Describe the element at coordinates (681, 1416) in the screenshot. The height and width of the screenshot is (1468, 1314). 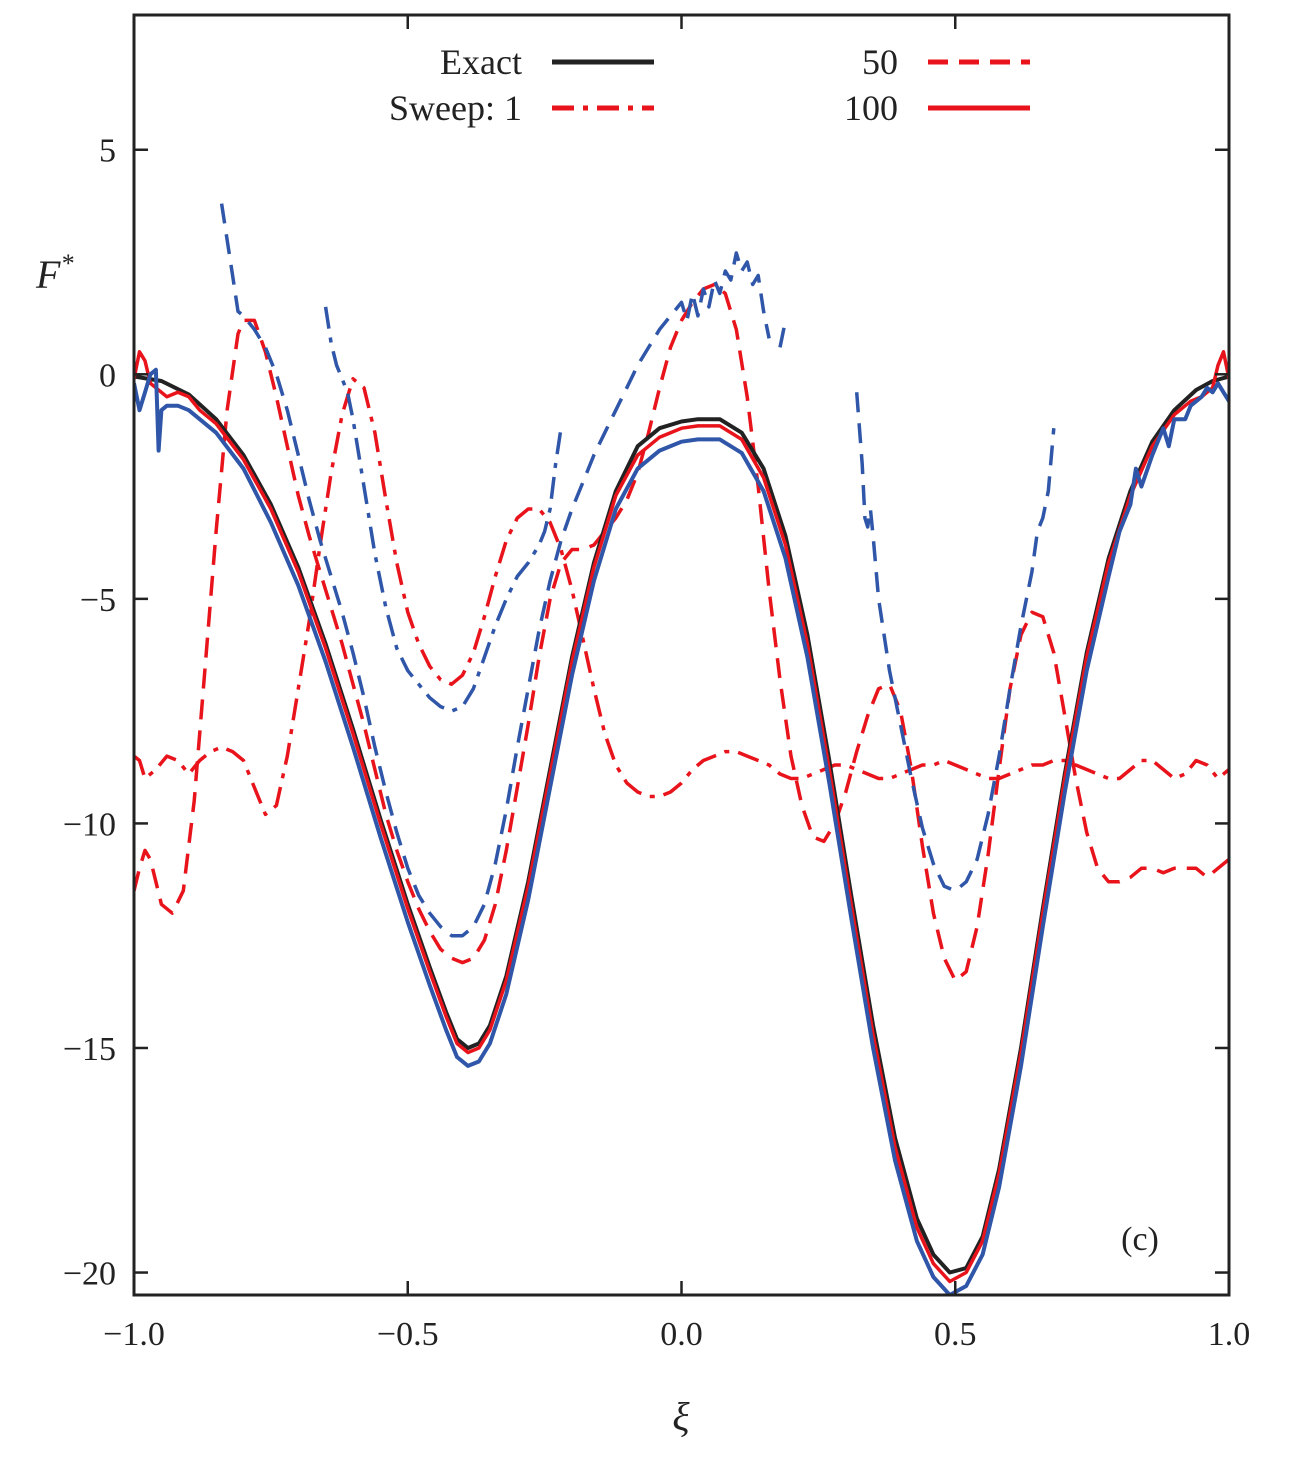
I see `x-axis-title: ξ` at that location.